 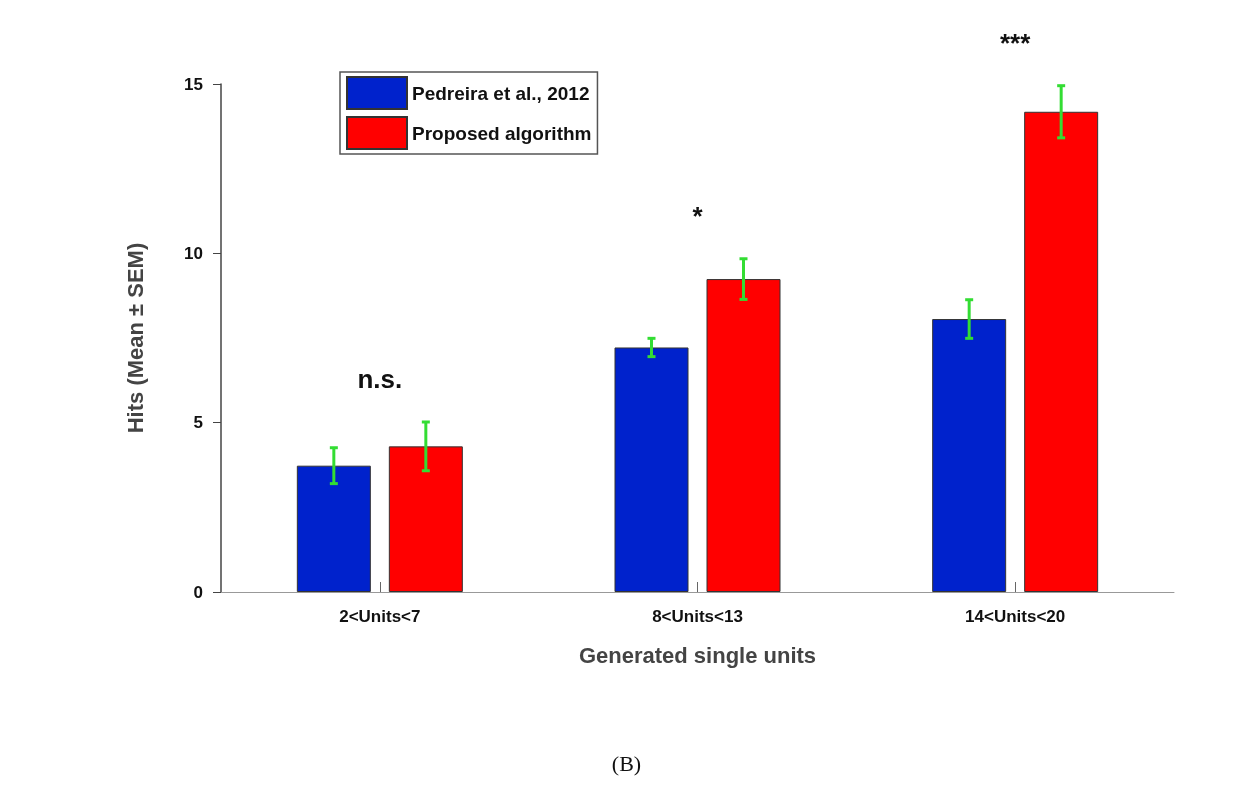 I want to click on x-axis-title: Generated single units, so click(x=697, y=655).